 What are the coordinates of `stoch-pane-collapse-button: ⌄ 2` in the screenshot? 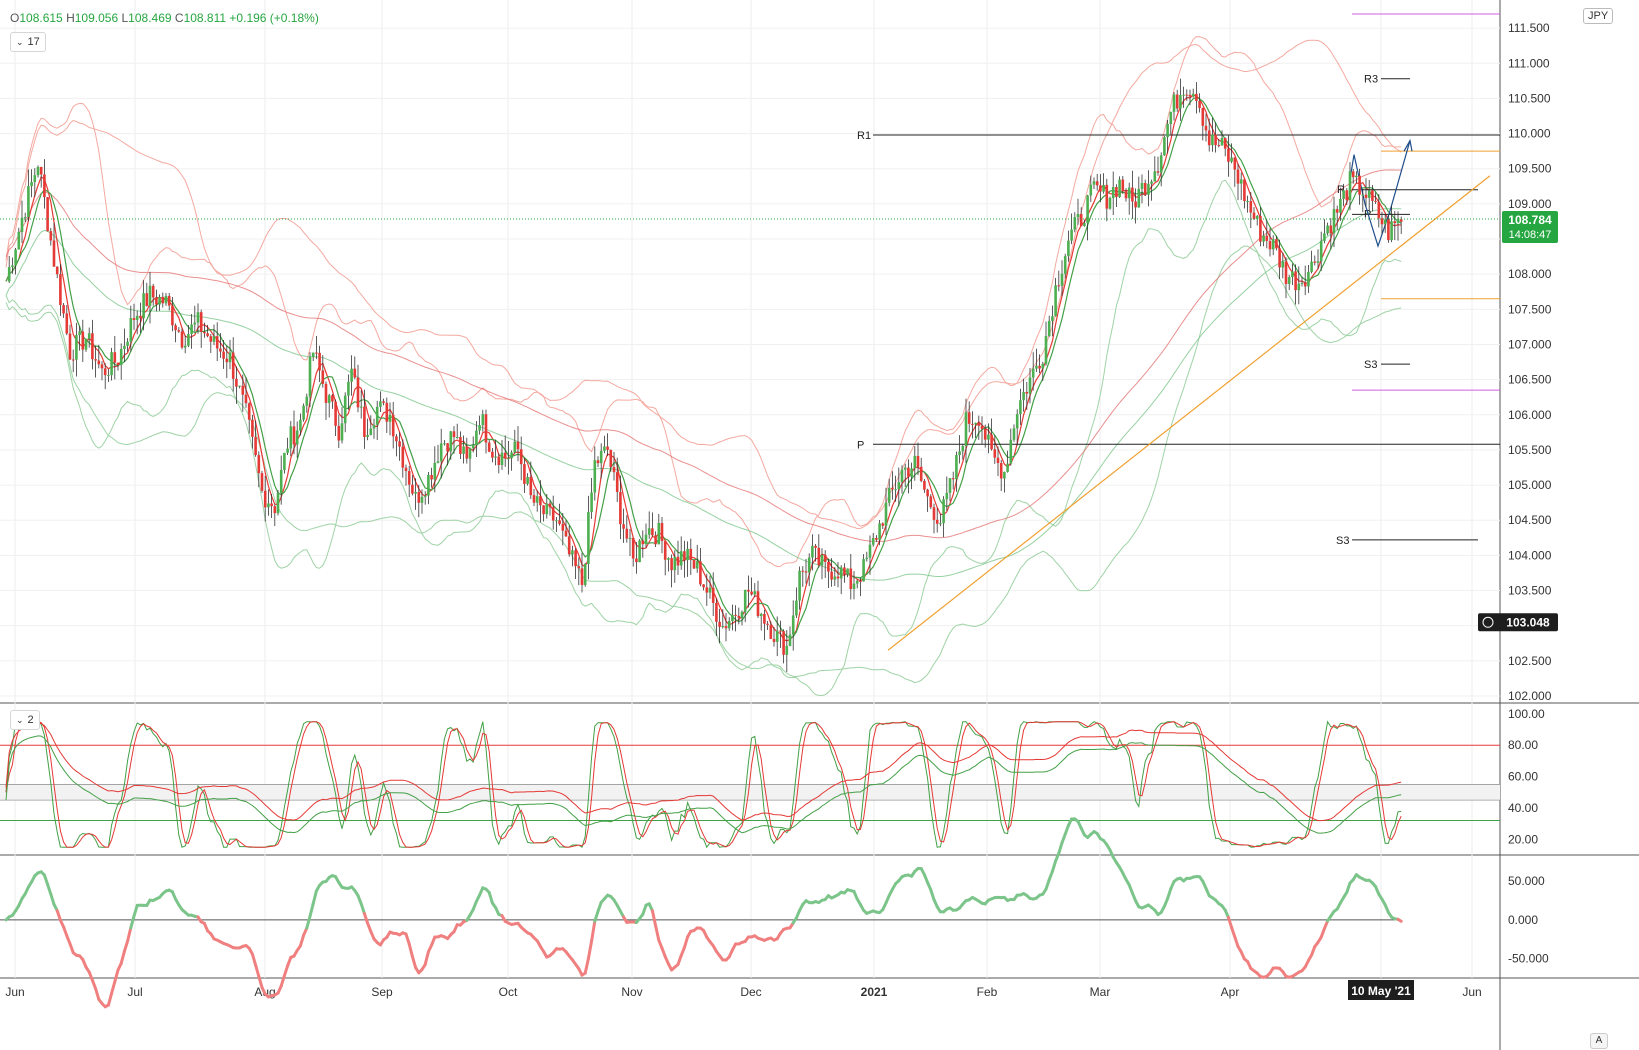 It's located at (25, 720).